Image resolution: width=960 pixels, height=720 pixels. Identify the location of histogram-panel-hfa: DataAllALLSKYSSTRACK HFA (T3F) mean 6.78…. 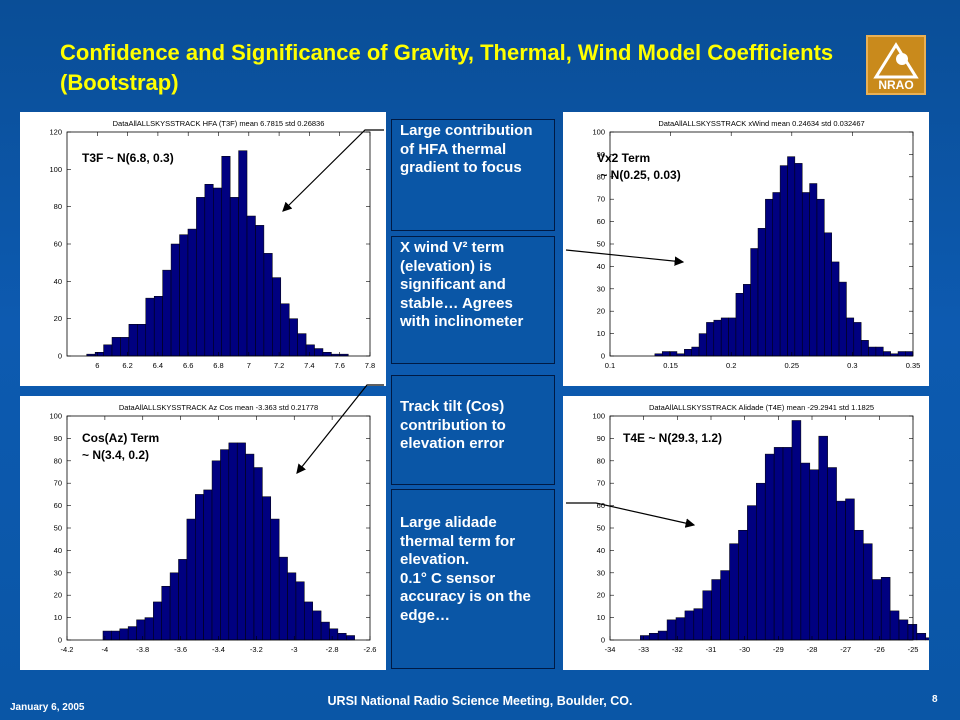
(203, 249).